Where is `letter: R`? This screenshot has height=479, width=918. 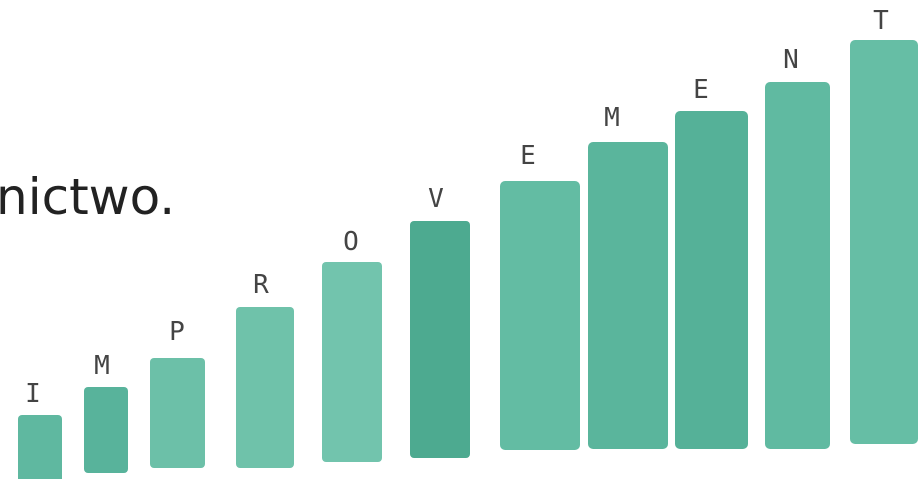
letter: R is located at coordinates (261, 285).